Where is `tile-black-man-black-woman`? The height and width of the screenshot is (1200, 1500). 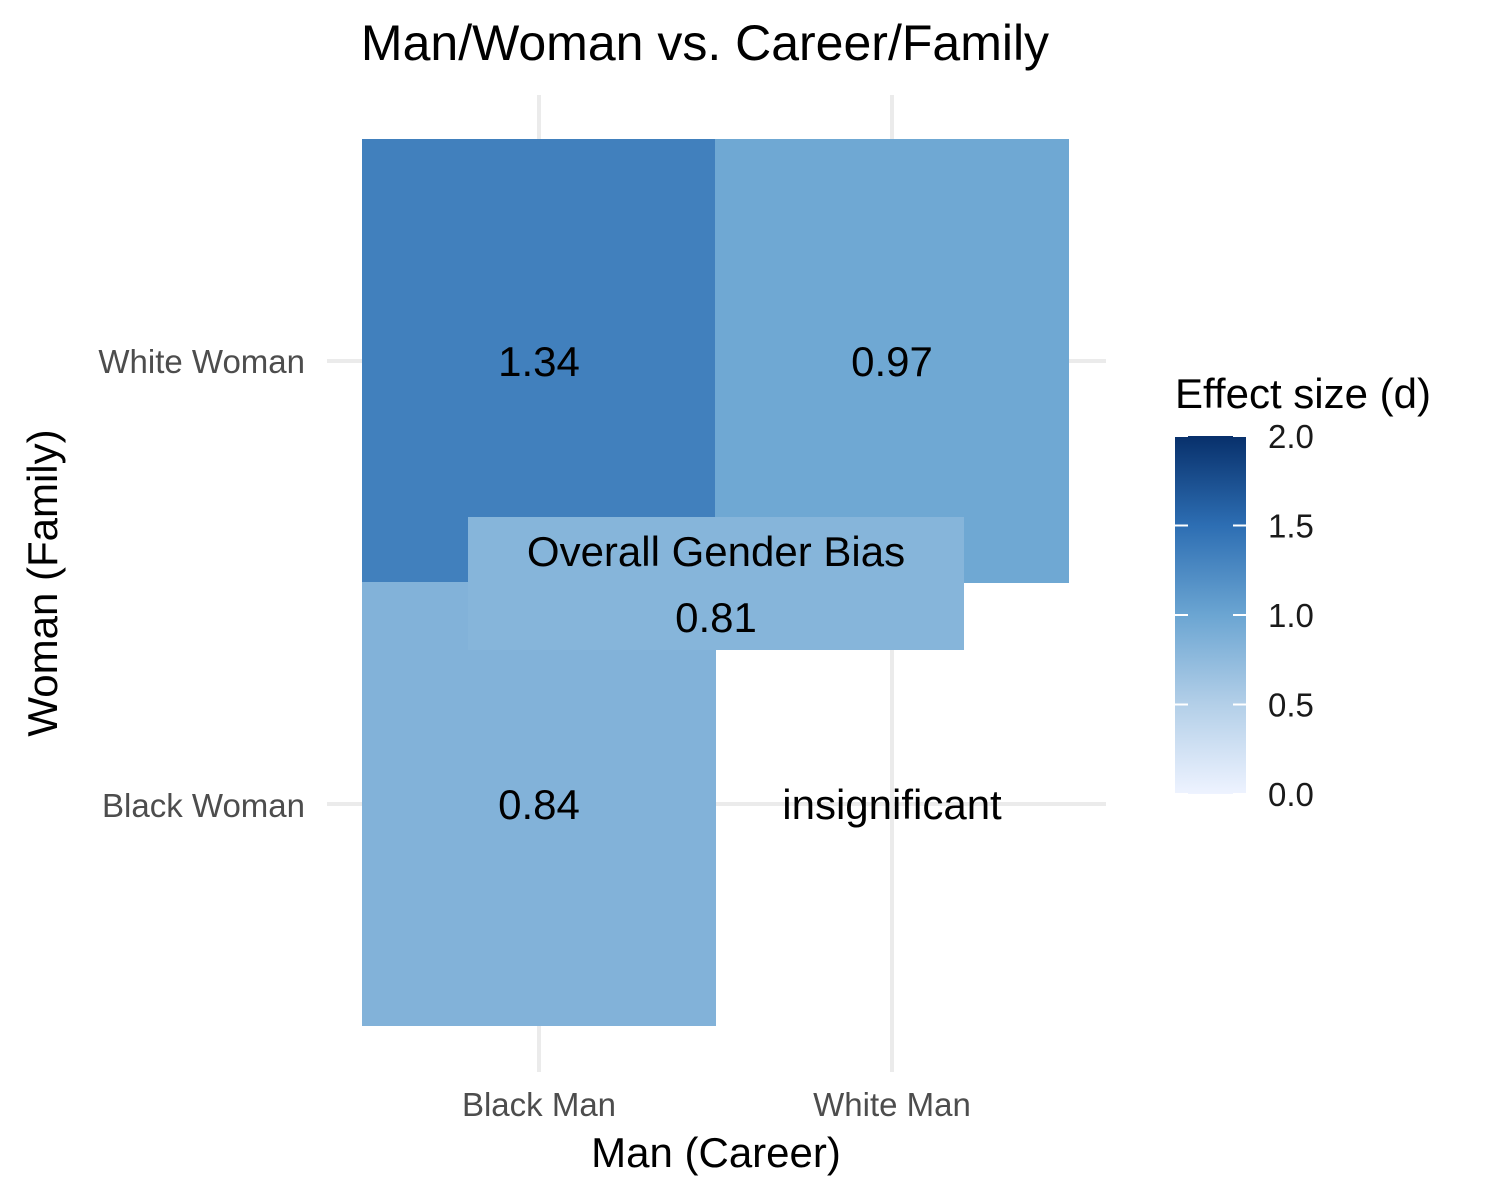 tile-black-man-black-woman is located at coordinates (539, 804).